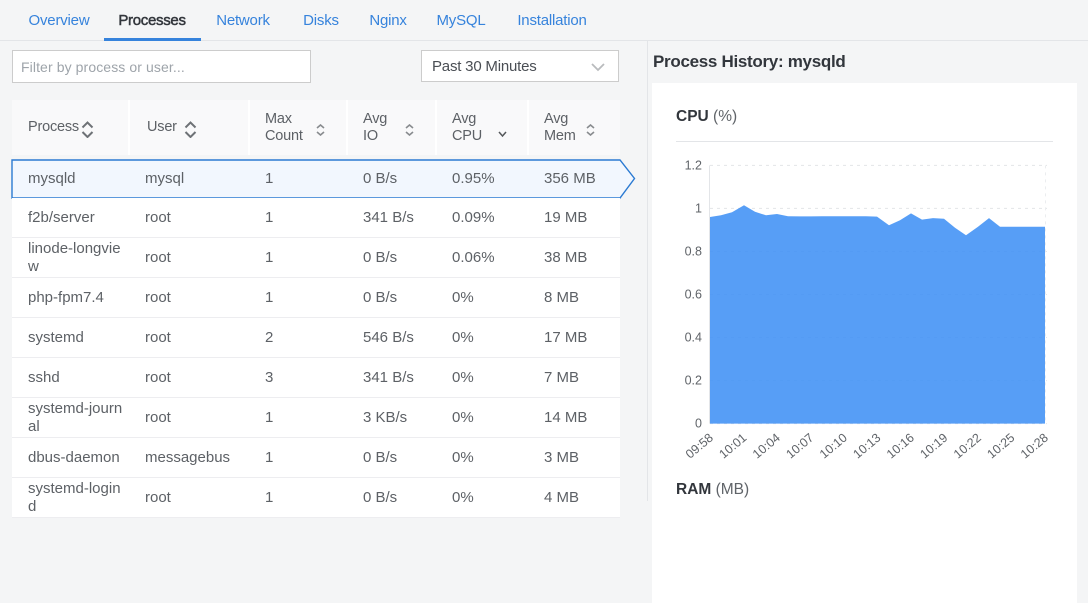 This screenshot has width=1088, height=603. What do you see at coordinates (698, 424) in the screenshot?
I see `svg-text: 0` at bounding box center [698, 424].